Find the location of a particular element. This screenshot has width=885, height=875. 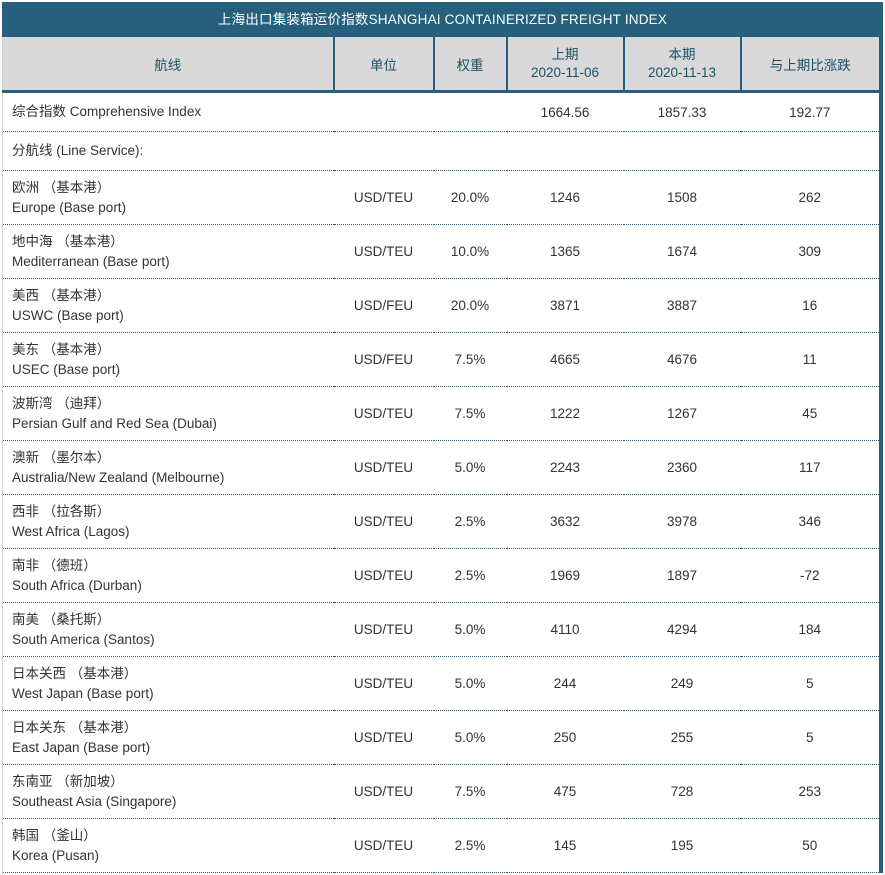

previous-cell: 2243 is located at coordinates (565, 467).